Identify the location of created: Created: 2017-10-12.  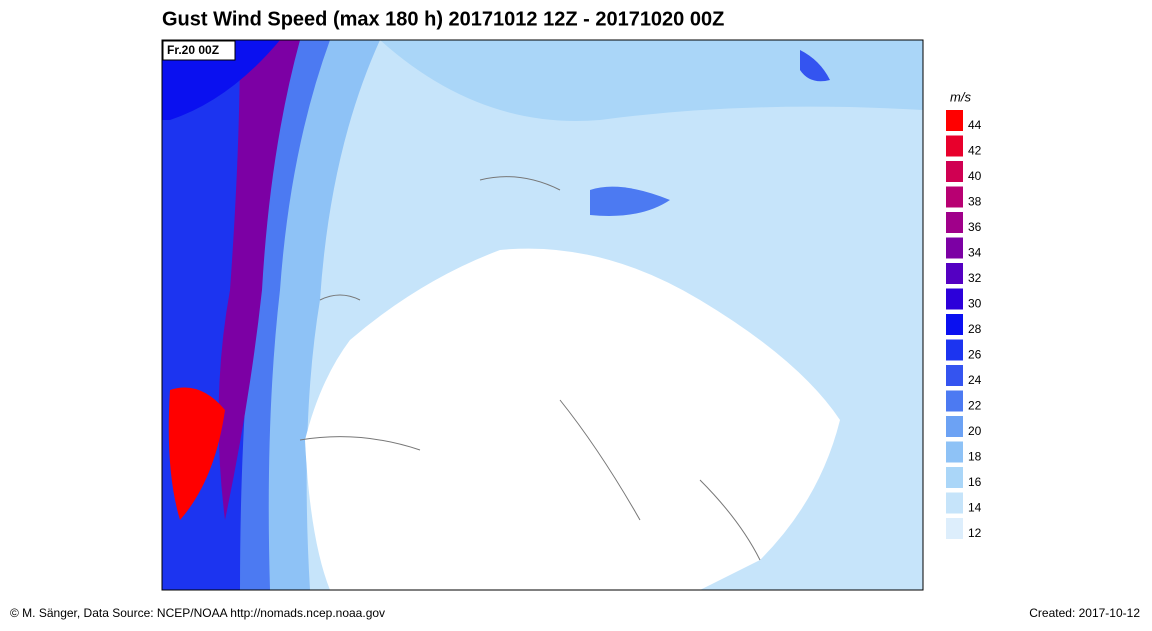
(1084, 613).